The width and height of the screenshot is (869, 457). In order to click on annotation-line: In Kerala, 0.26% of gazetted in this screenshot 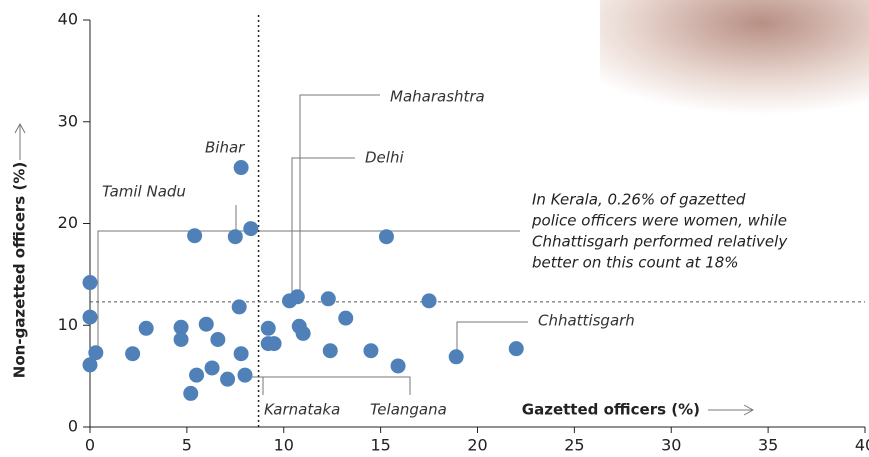, I will do `click(639, 200)`.